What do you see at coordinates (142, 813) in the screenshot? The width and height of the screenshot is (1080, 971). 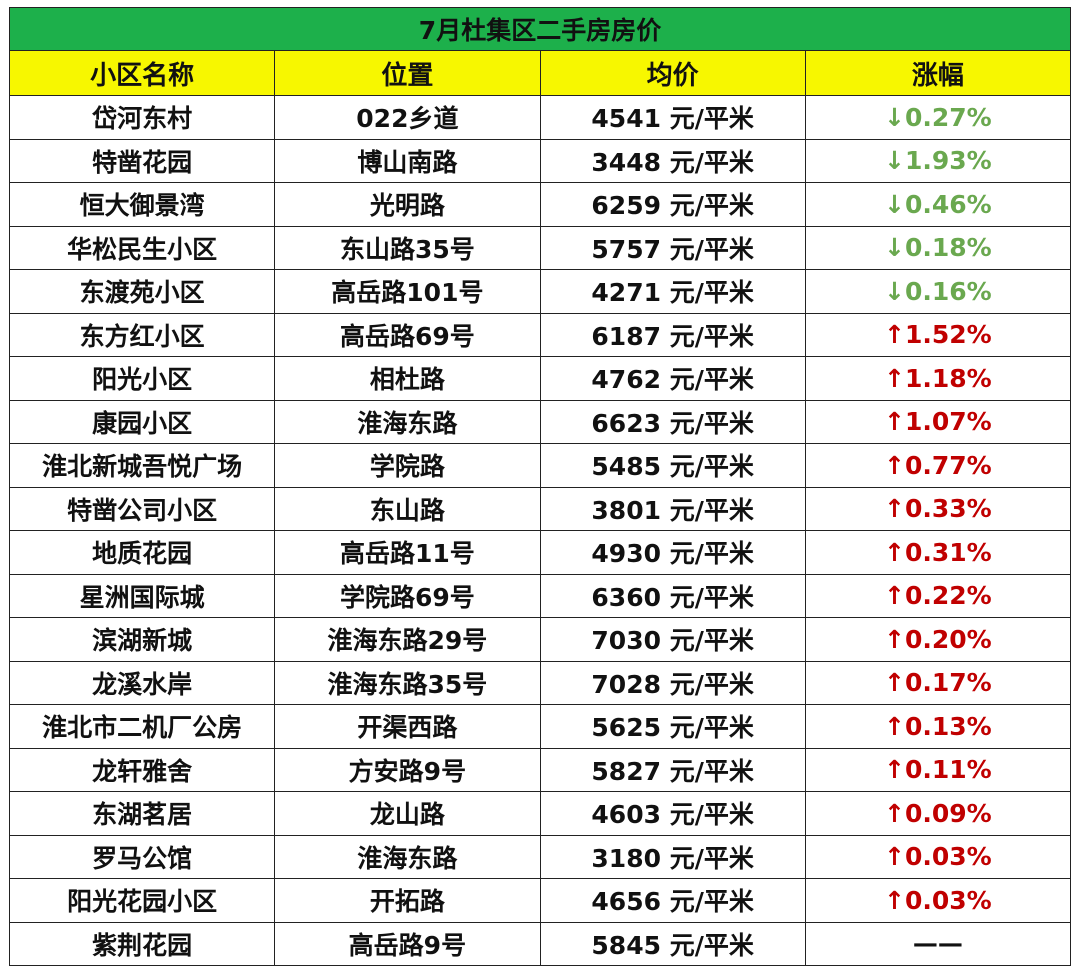 I see `table-cell: 东湖茗居` at bounding box center [142, 813].